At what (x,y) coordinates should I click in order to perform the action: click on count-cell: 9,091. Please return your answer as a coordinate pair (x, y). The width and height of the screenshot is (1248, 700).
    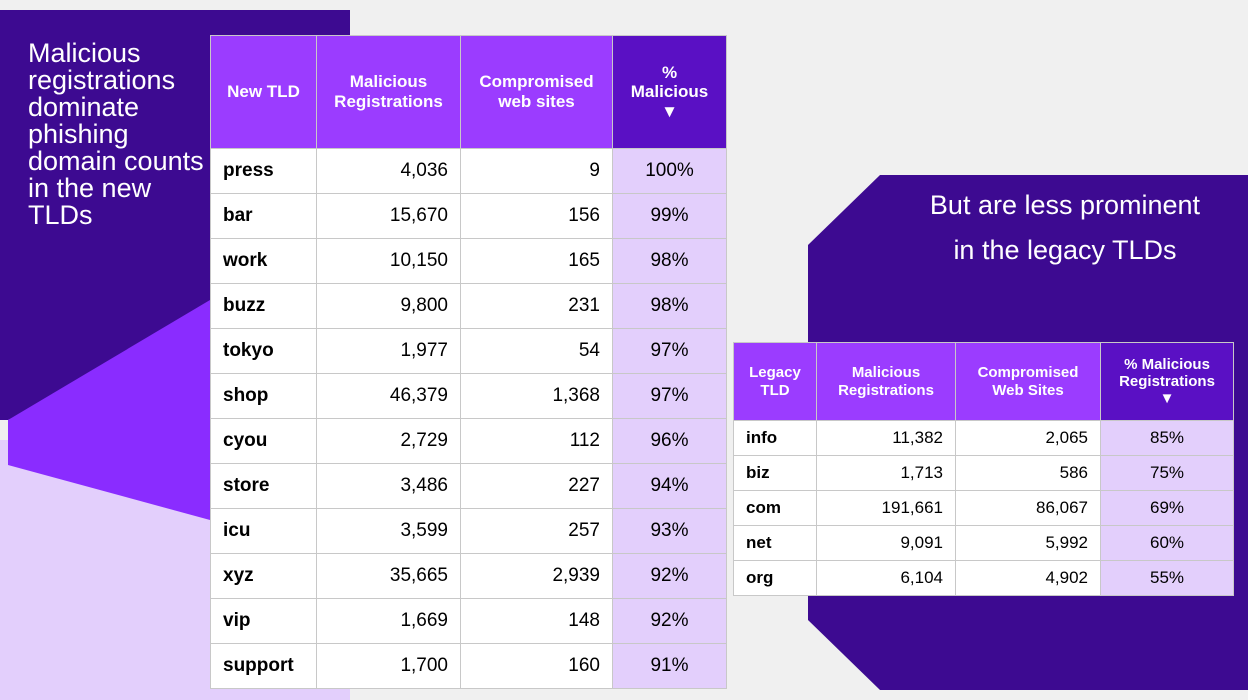
    Looking at the image, I should click on (886, 543).